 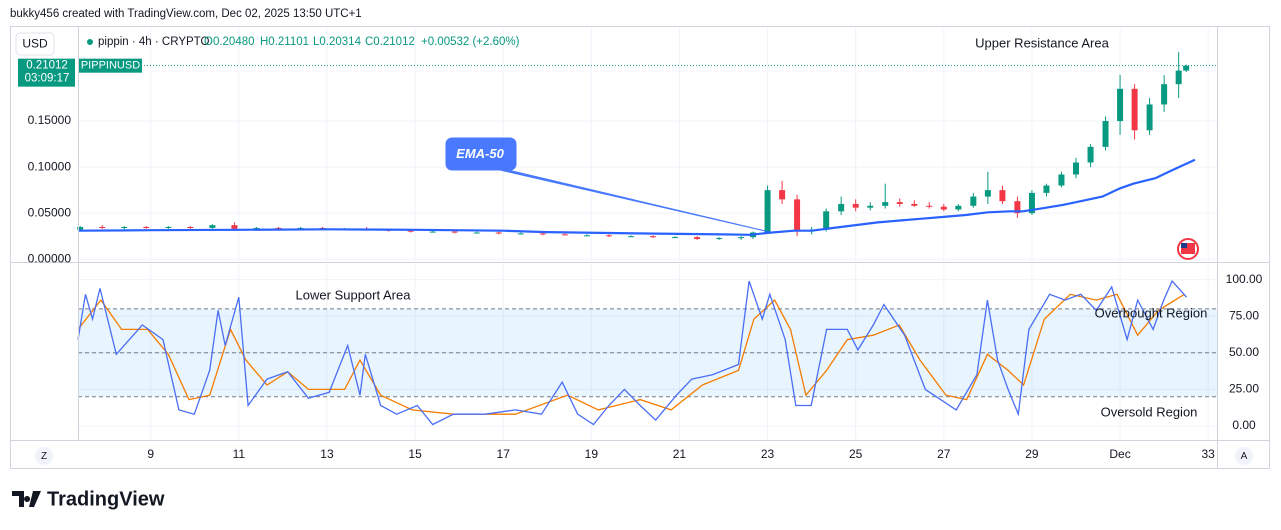 What do you see at coordinates (1244, 352) in the screenshot?
I see `y2-tick-label: 50.00` at bounding box center [1244, 352].